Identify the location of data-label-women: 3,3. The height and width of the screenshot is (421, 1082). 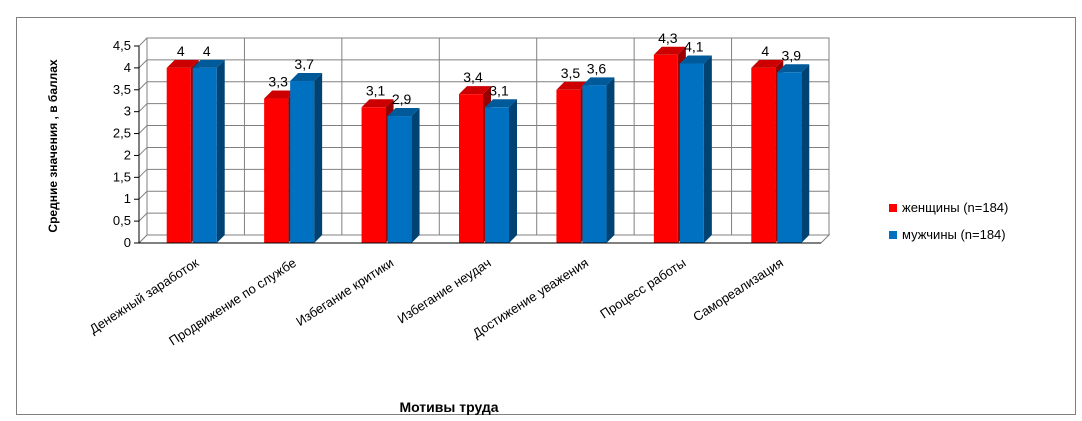
(278, 82).